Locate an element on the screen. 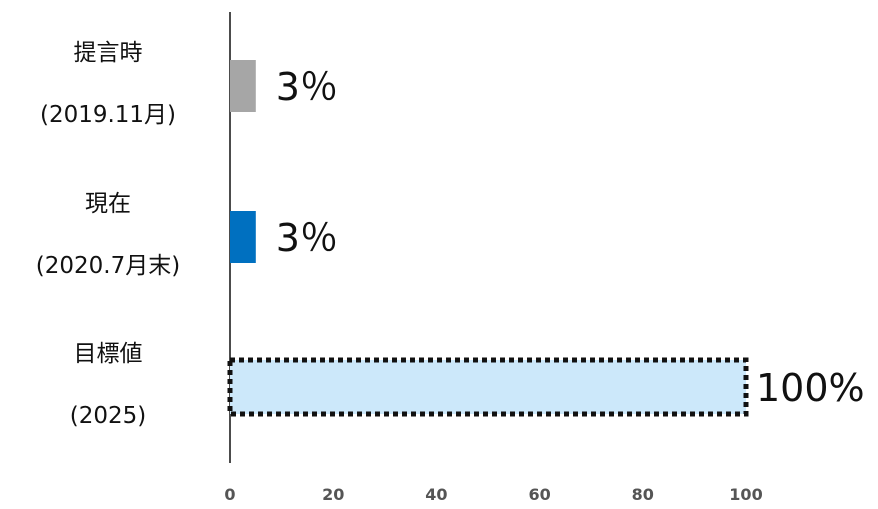 The image size is (878, 509). data-label-1: 3％ is located at coordinates (307, 87).